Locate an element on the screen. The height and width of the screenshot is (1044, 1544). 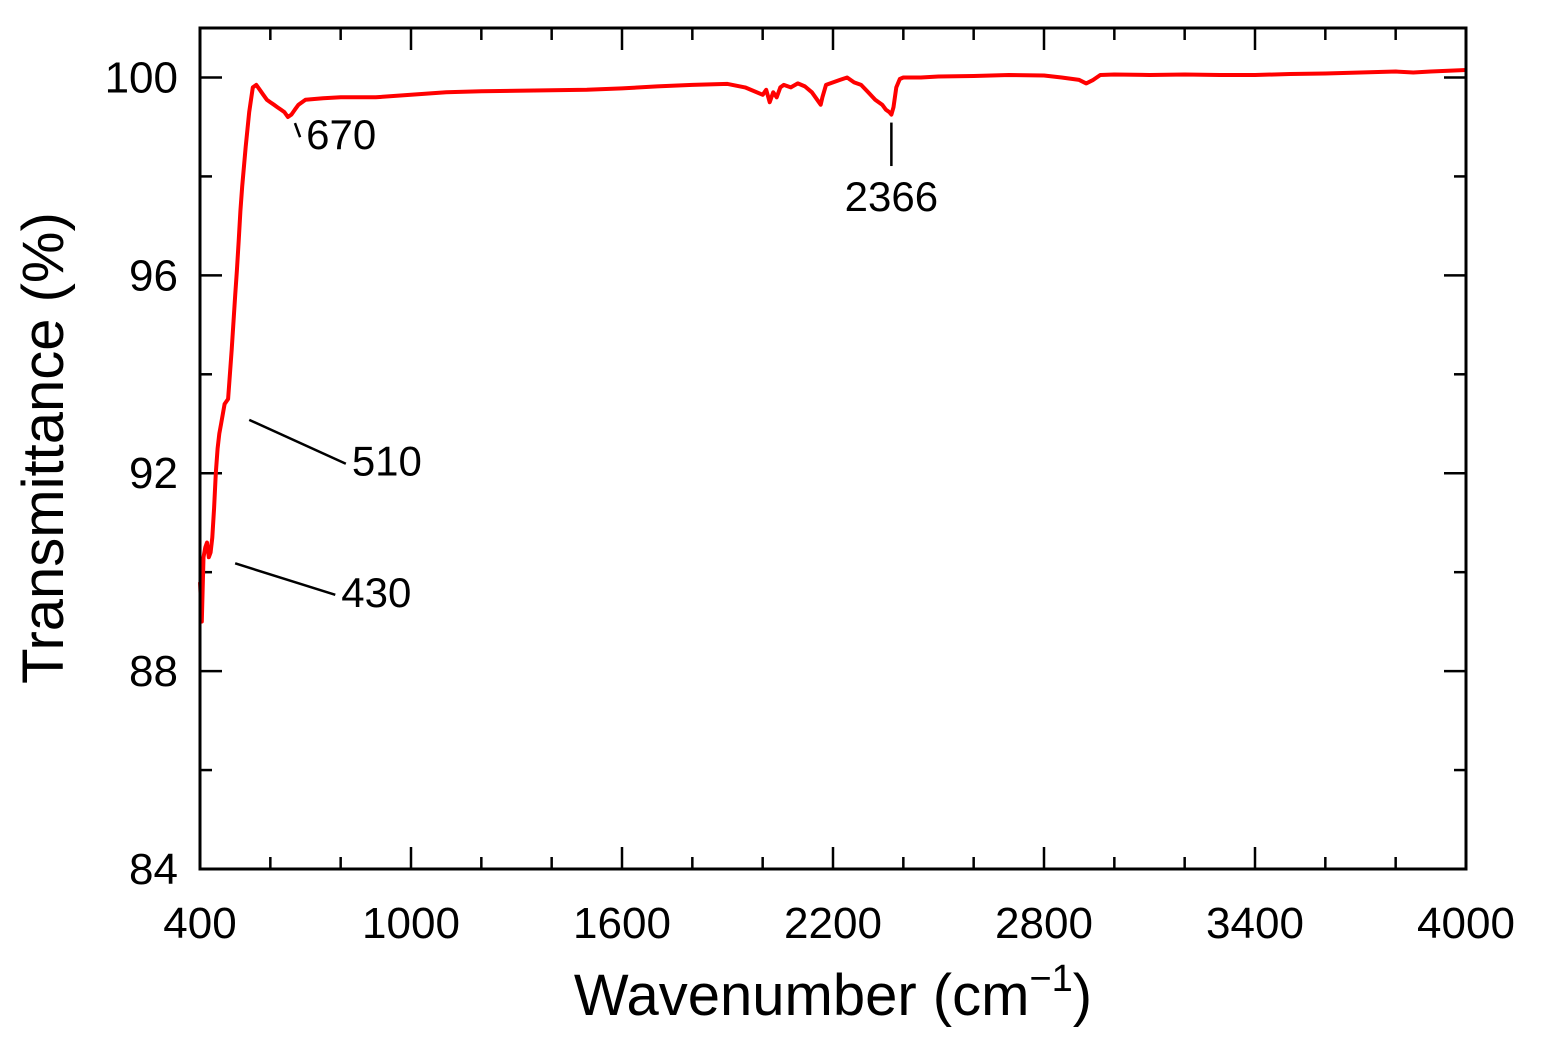
y-tick-label: 92 is located at coordinates (153, 473).